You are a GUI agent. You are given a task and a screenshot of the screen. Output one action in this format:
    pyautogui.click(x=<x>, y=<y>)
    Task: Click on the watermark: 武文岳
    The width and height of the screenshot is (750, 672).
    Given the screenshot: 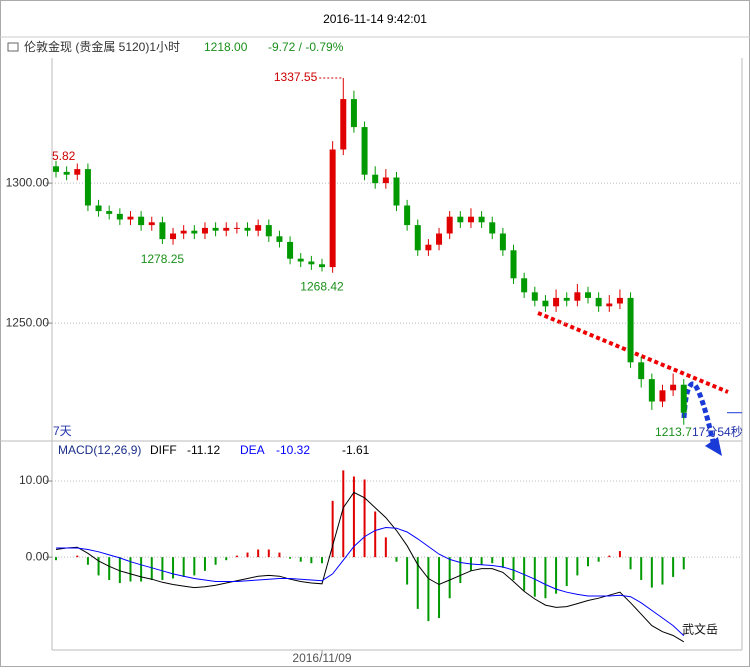 What is the action you would take?
    pyautogui.click(x=700, y=629)
    